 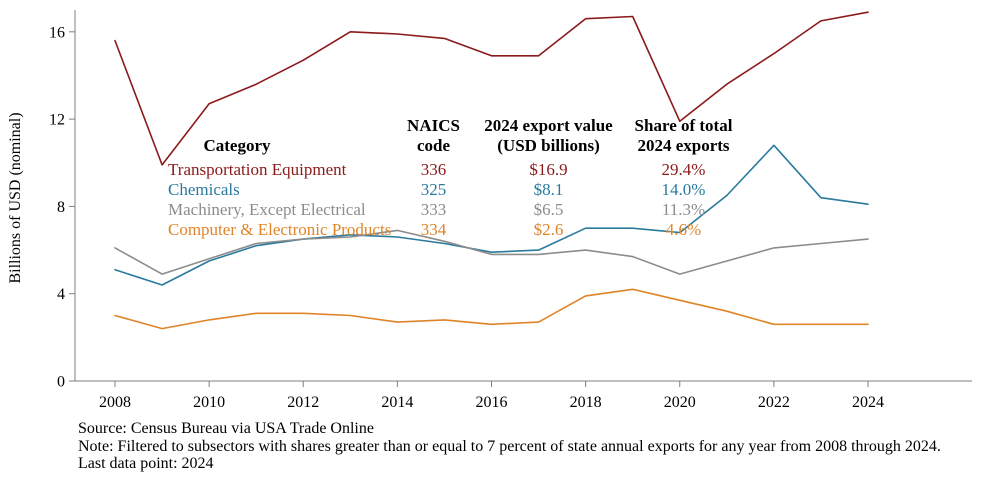 What do you see at coordinates (267, 209) in the screenshot?
I see `legend-cell-cat: Machinery, Except Electrical` at bounding box center [267, 209].